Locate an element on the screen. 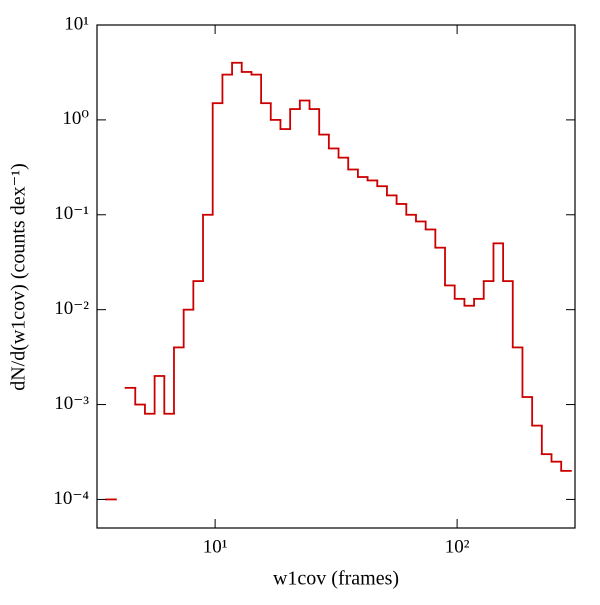 The image size is (600, 605). y-tick-label: 10⁻¹ is located at coordinates (71, 213).